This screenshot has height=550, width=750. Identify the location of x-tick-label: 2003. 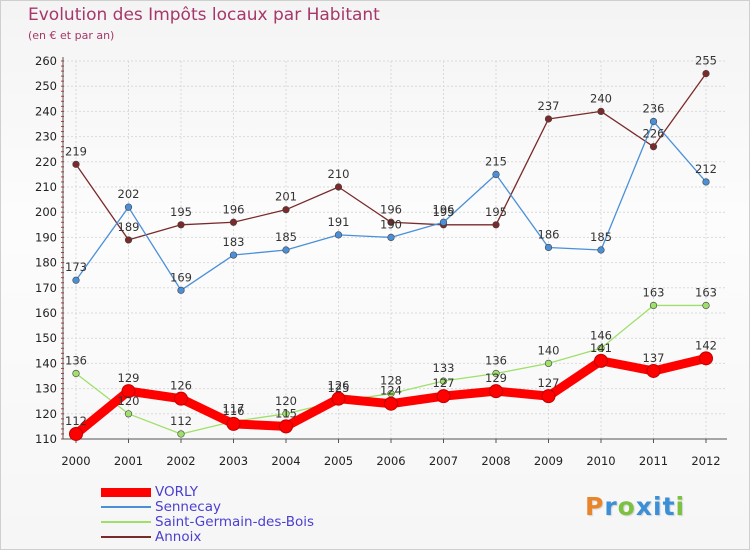
(233, 461).